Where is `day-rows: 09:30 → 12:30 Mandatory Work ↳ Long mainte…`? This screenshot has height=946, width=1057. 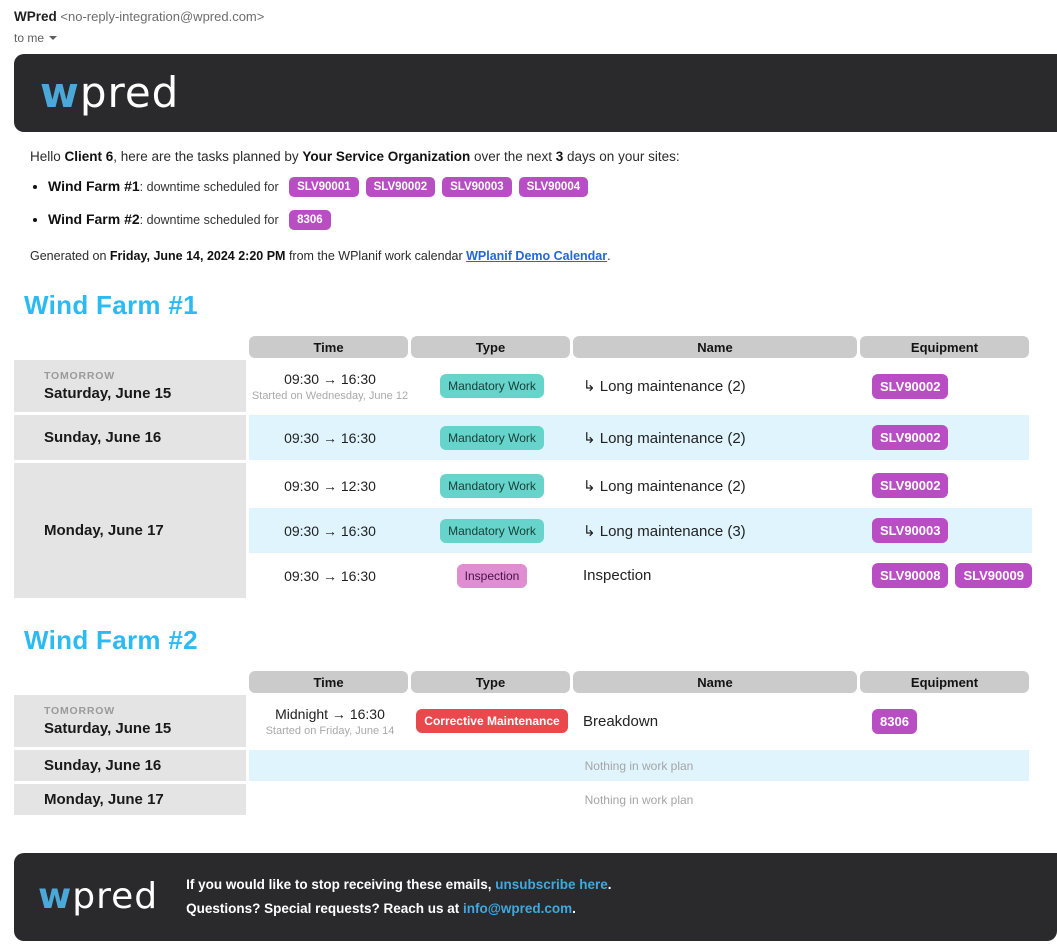 day-rows: 09:30 → 12:30 Mandatory Work ↳ Long mainte… is located at coordinates (640, 530).